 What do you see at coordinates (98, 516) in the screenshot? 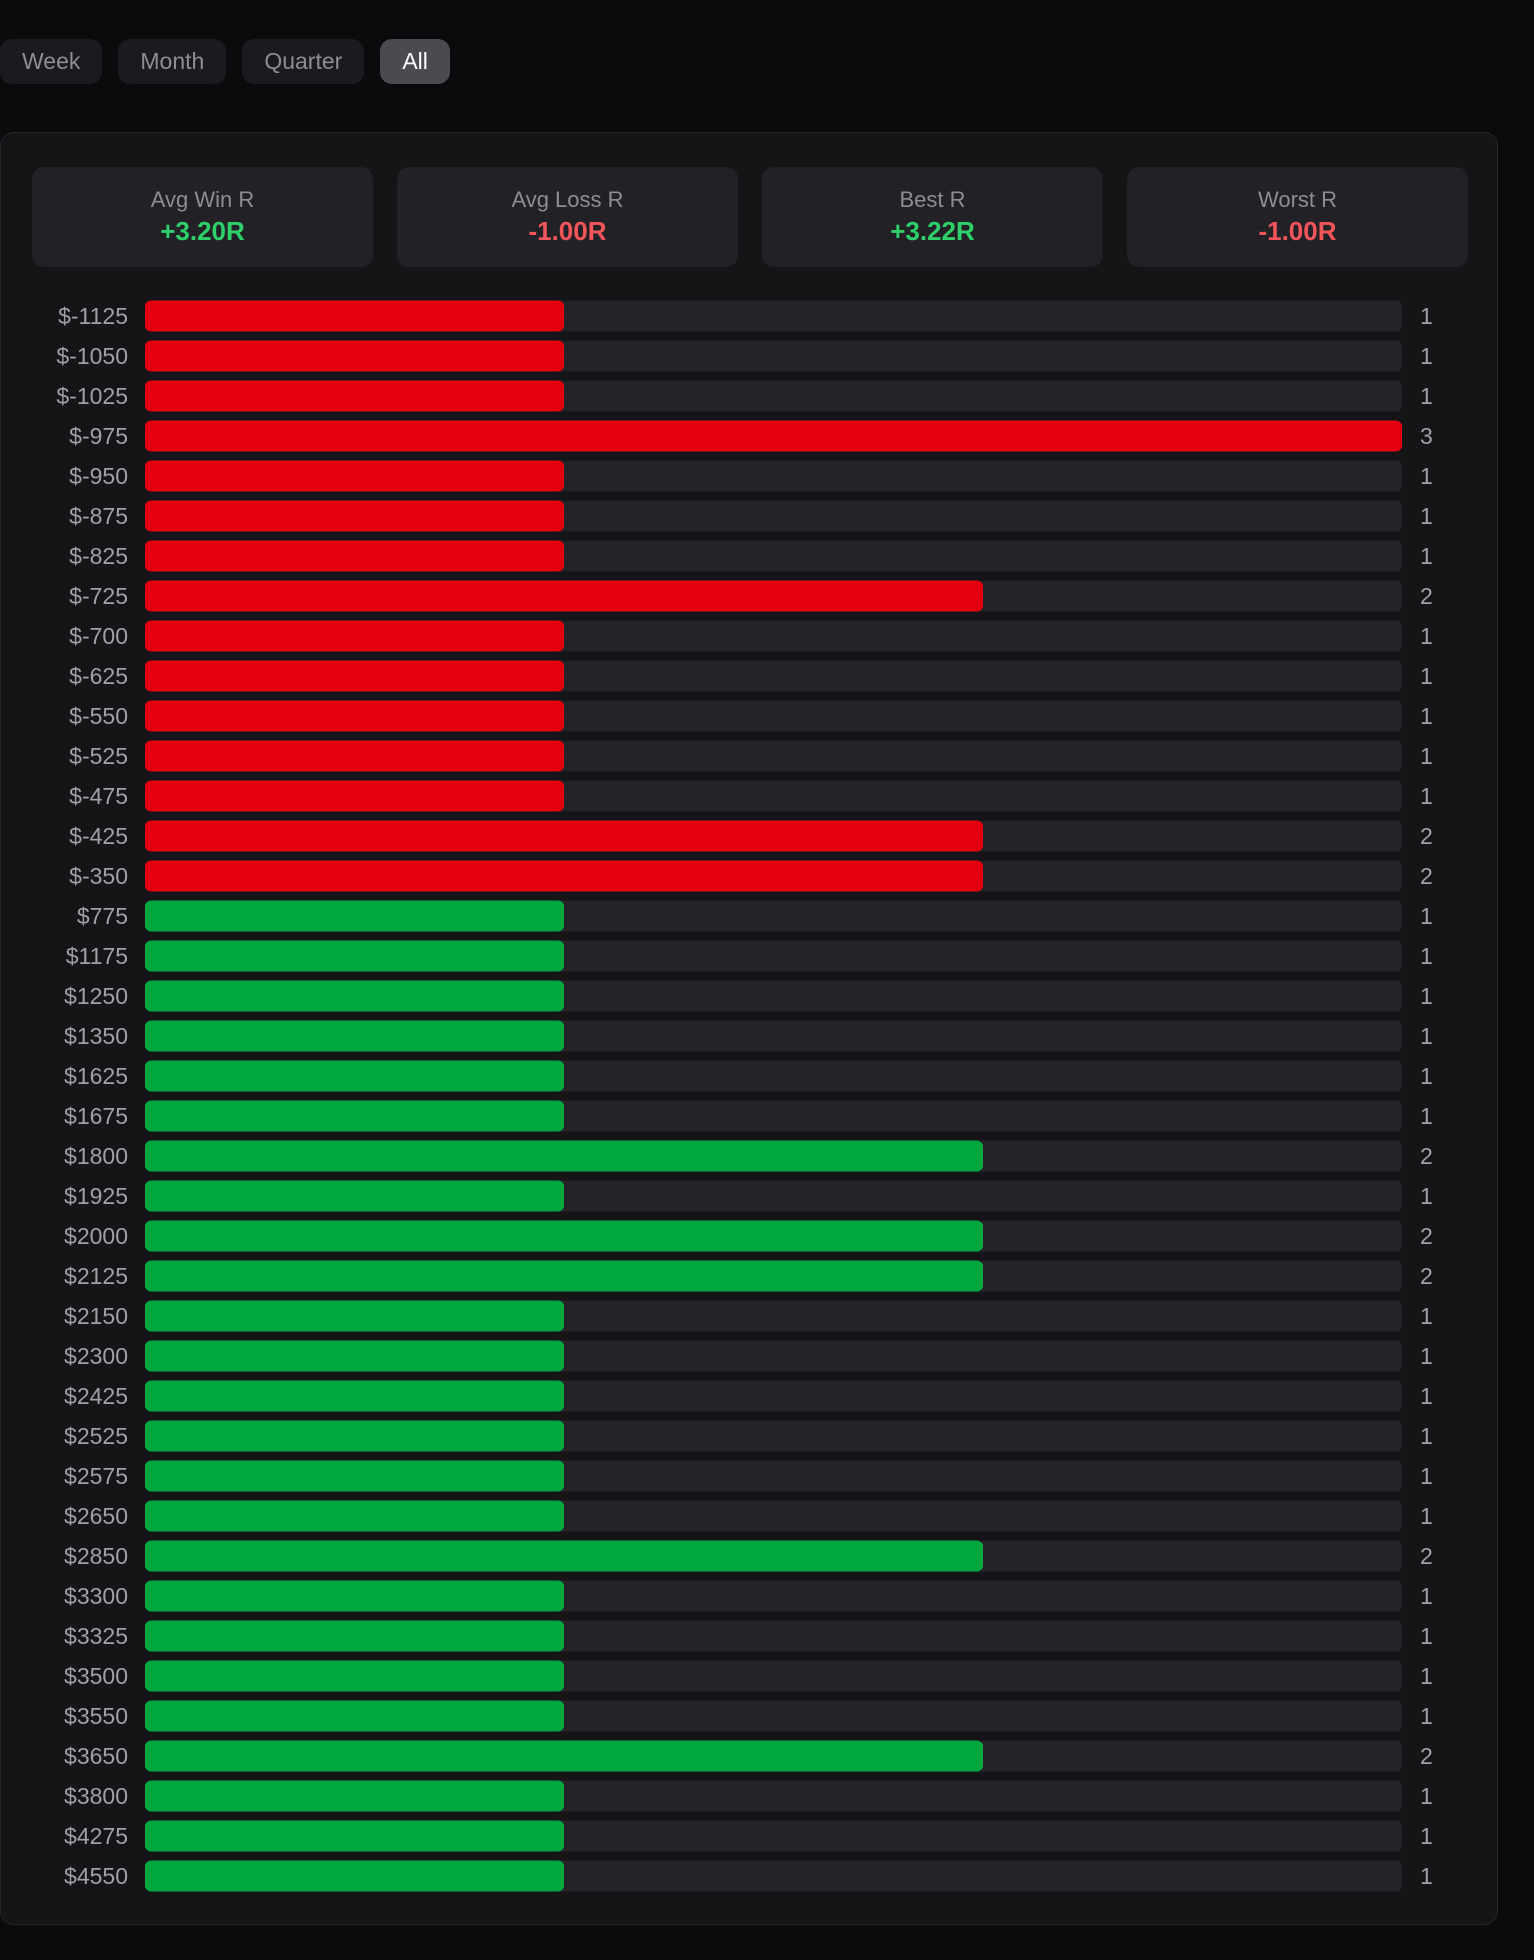
I see `category-label: $-875` at bounding box center [98, 516].